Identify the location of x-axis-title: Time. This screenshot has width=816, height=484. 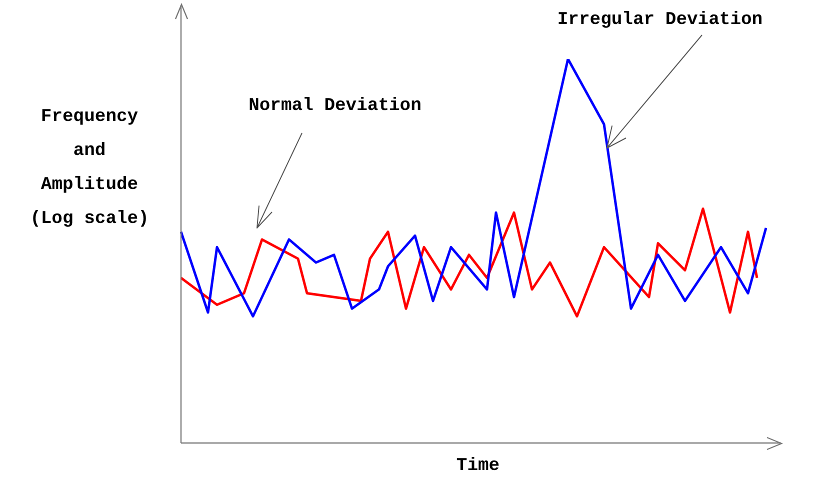
(478, 466).